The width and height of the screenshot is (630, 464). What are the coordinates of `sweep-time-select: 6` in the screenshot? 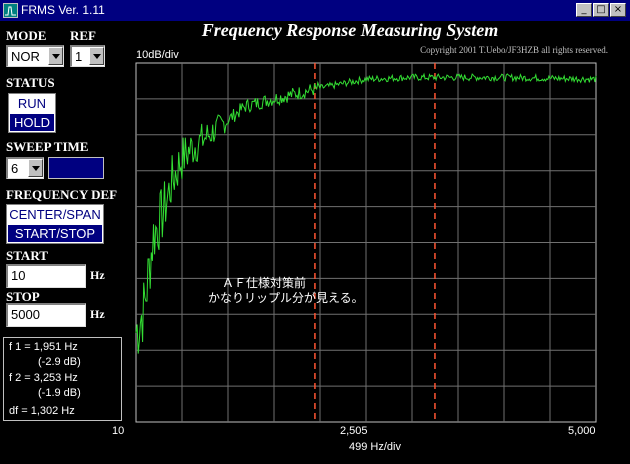 It's located at (25, 168).